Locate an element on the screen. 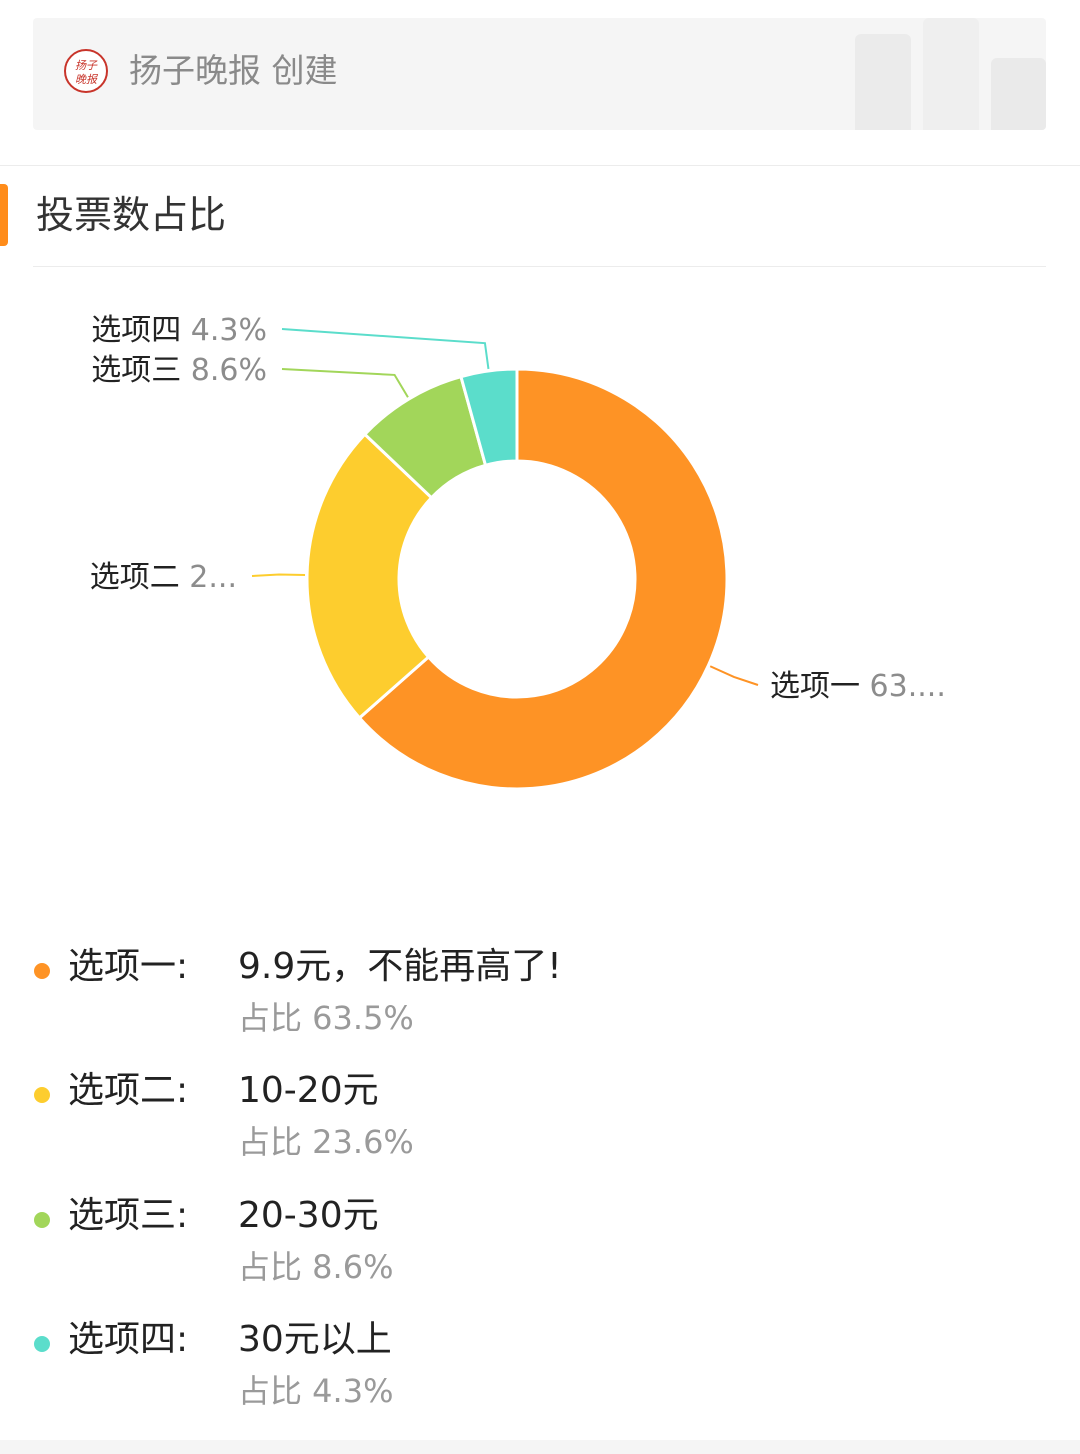 Image resolution: width=1080 pixels, height=1454 pixels. legend-option-value: 9.9元，不能再高了! is located at coordinates (400, 966).